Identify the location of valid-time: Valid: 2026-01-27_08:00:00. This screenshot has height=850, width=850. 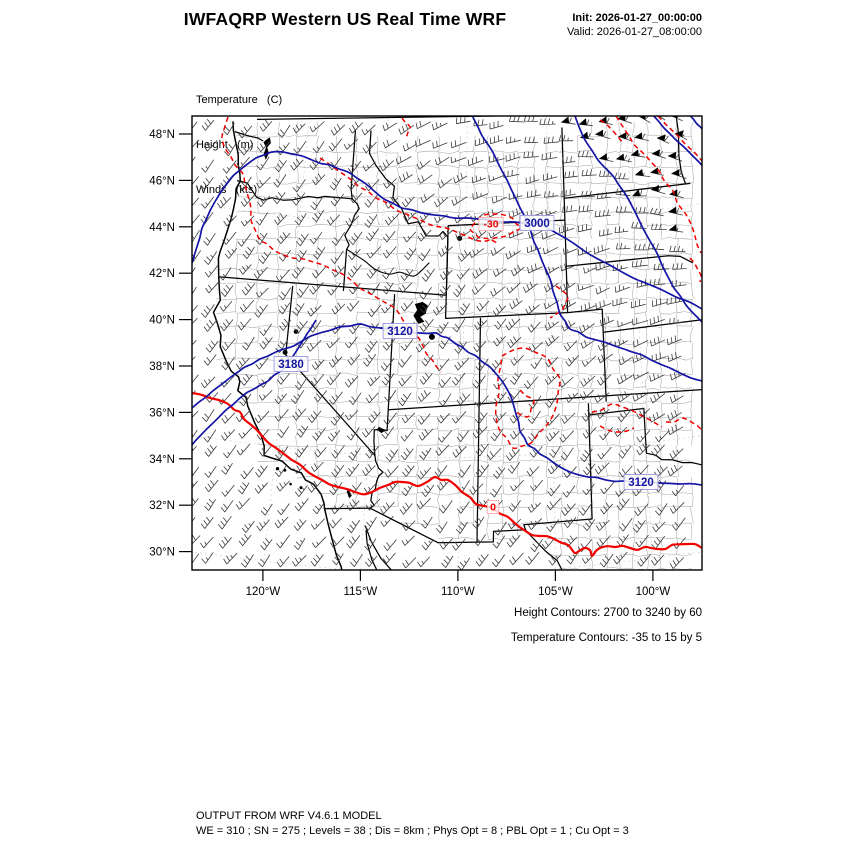
(634, 32).